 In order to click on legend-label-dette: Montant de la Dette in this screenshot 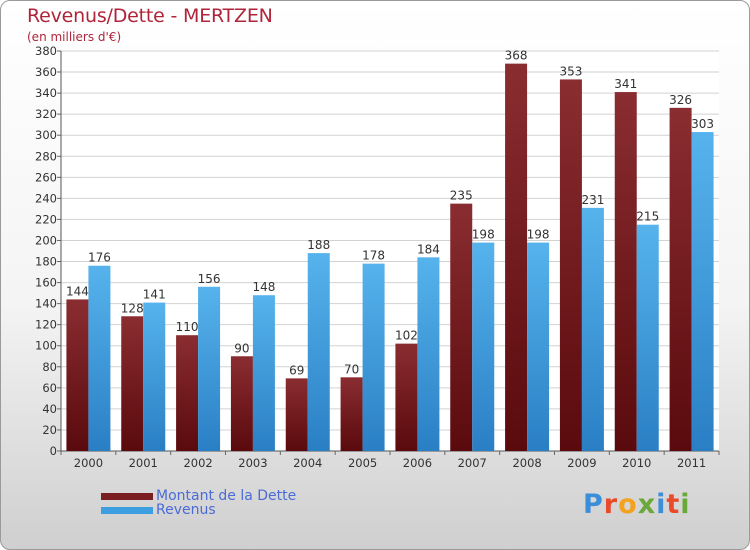, I will do `click(226, 496)`.